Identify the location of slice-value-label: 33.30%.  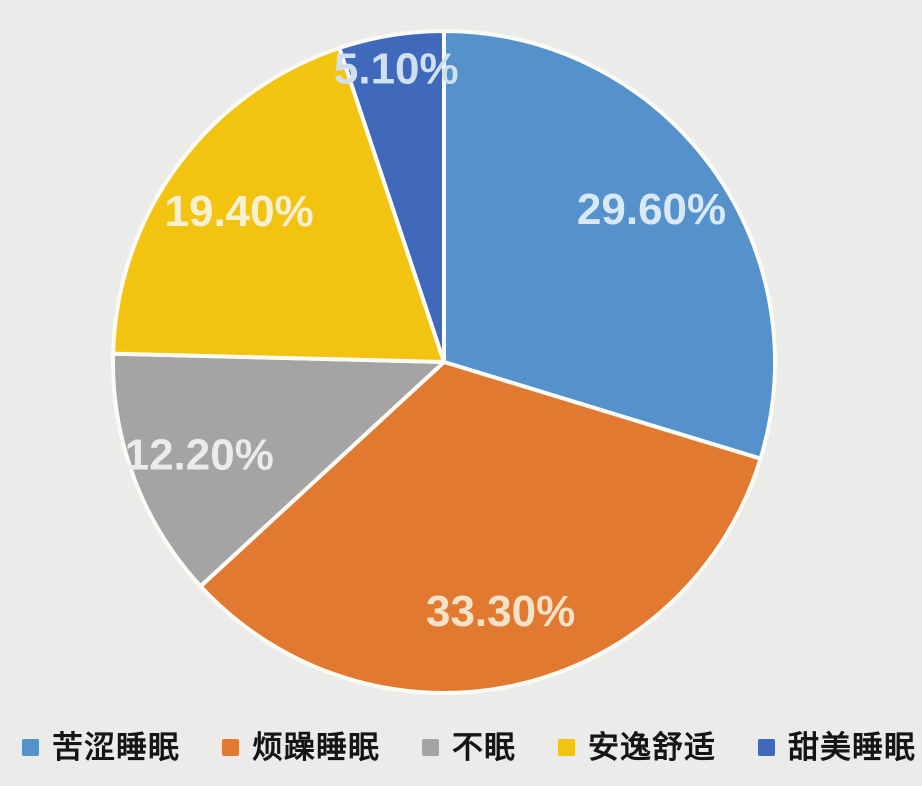
(500, 611).